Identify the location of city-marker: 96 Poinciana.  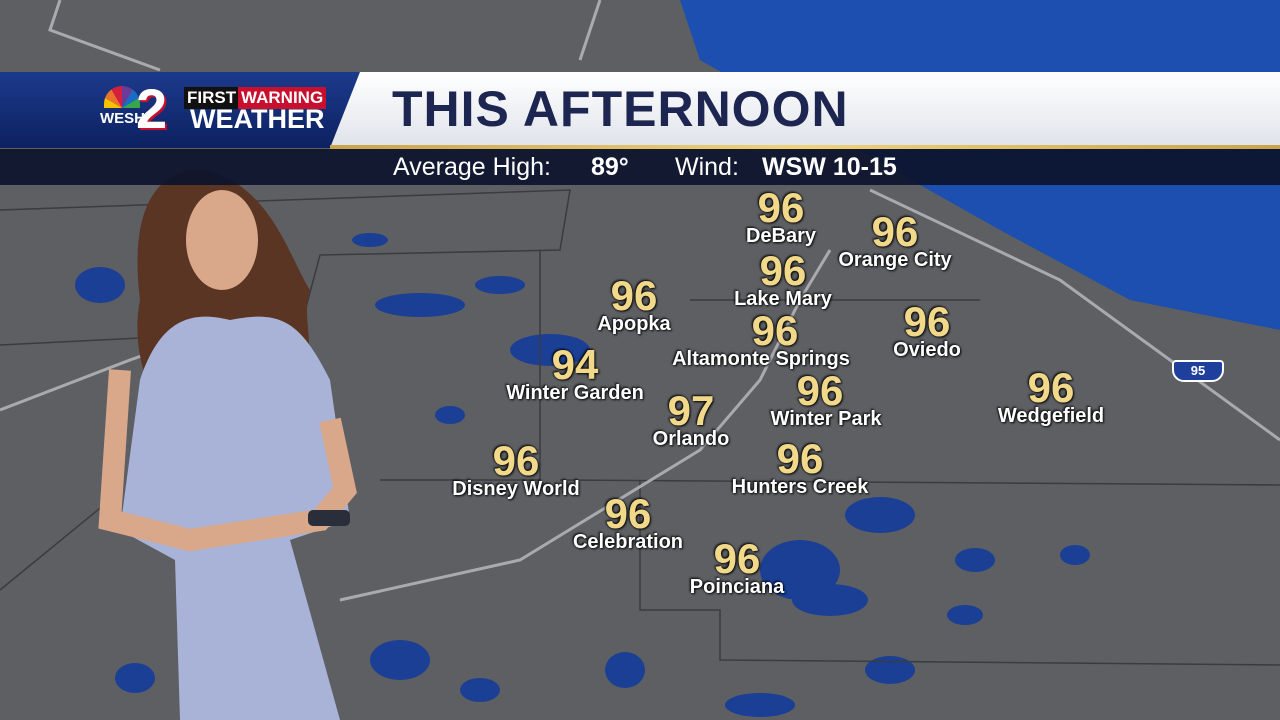
(737, 567).